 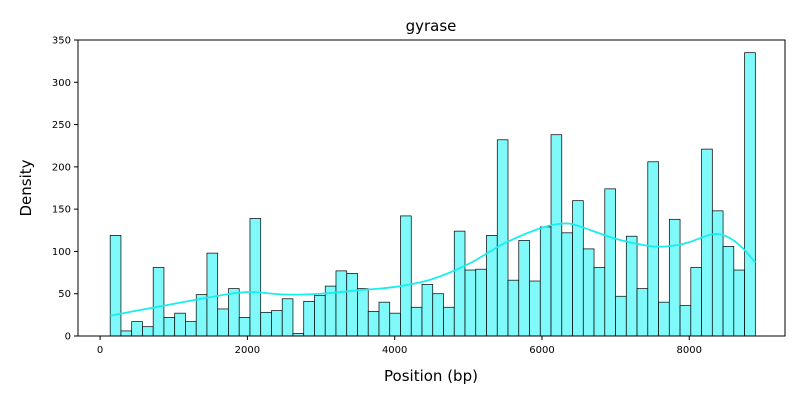 I want to click on y-tick-label: 350, so click(x=61, y=41).